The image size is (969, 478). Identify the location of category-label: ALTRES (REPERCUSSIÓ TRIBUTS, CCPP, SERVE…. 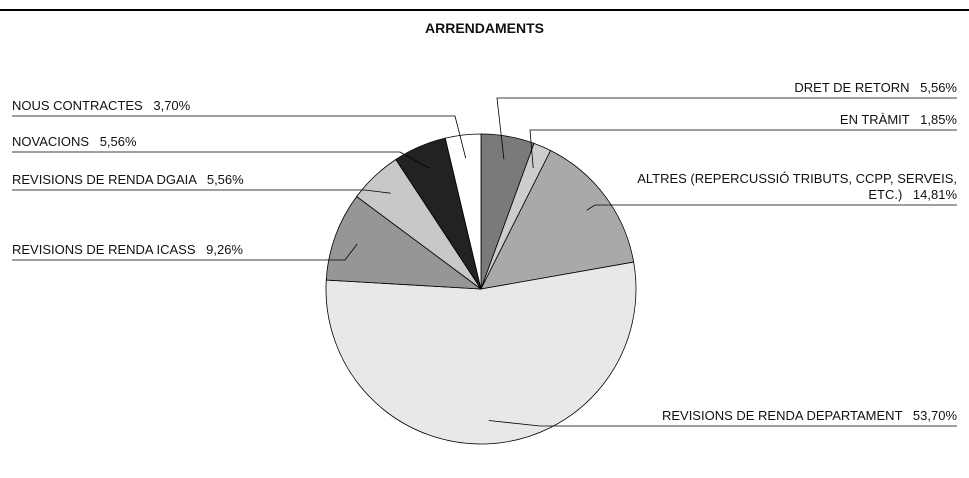
(797, 186).